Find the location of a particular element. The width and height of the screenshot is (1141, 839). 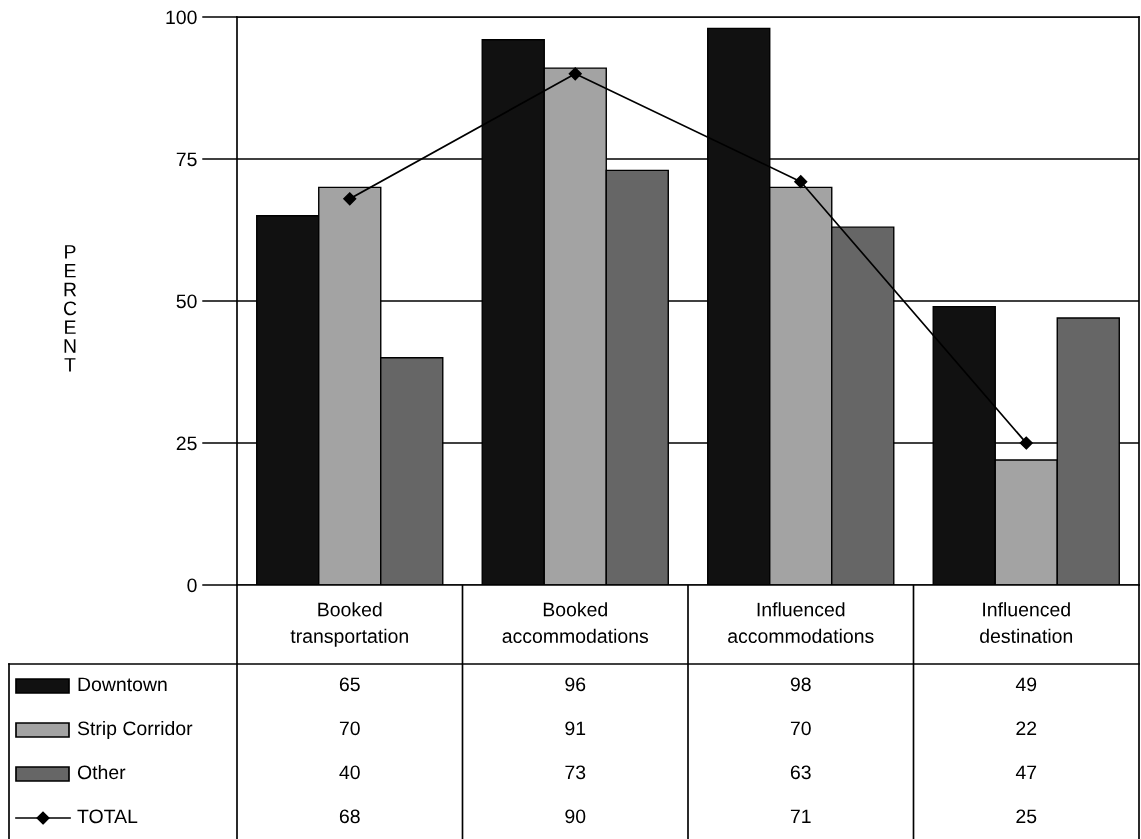

data-label: 96 is located at coordinates (575, 684).